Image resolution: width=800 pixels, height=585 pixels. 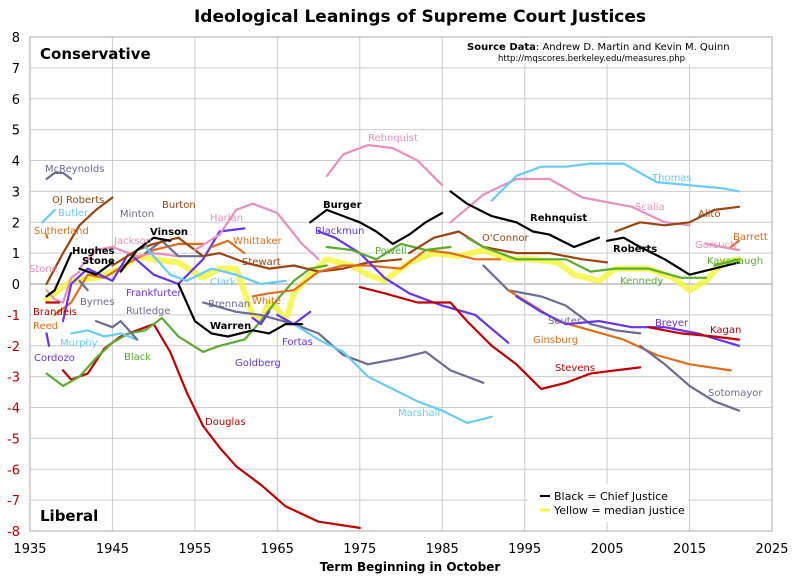 What do you see at coordinates (225, 422) in the screenshot?
I see `series-label: Douglas` at bounding box center [225, 422].